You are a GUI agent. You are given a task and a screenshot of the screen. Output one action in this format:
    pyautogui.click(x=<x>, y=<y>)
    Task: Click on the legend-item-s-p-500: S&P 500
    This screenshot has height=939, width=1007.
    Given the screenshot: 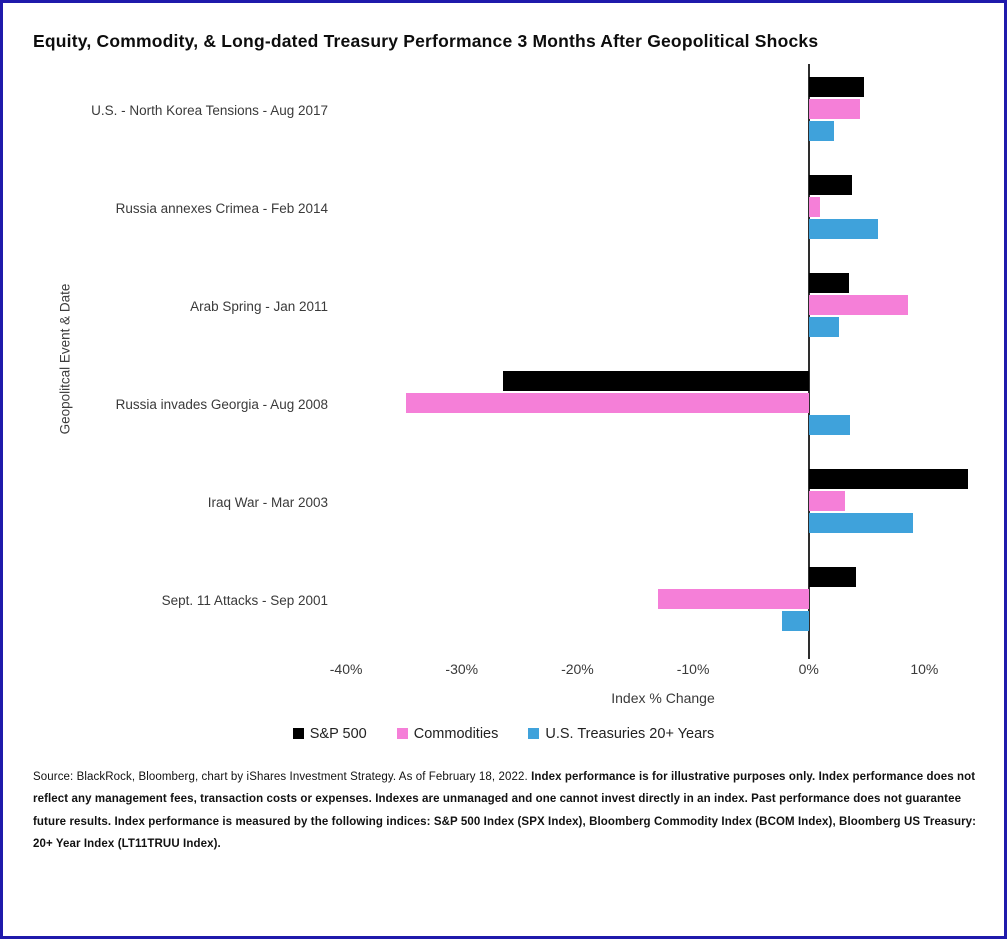 What is the action you would take?
    pyautogui.click(x=329, y=733)
    